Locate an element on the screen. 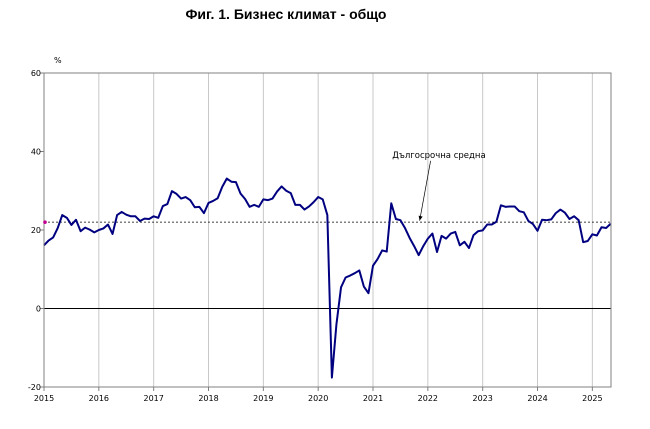 The width and height of the screenshot is (650, 429). x-tick-label-2019: 2019 is located at coordinates (263, 398).